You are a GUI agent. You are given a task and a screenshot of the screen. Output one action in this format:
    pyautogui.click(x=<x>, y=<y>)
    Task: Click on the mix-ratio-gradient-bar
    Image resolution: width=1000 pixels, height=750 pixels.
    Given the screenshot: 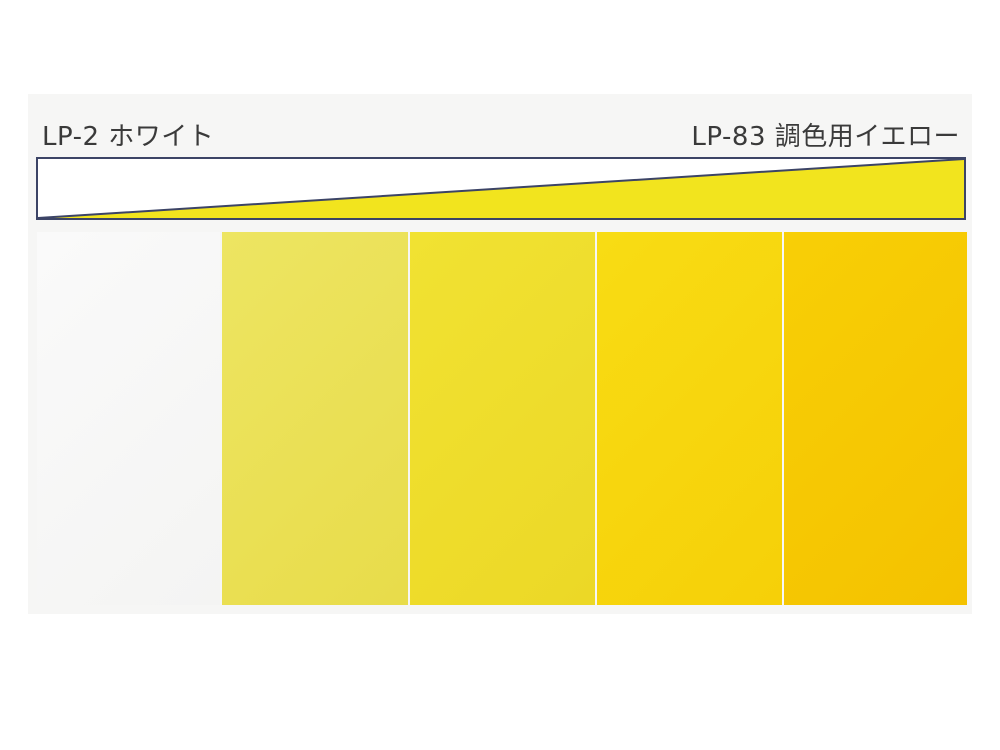 What is the action you would take?
    pyautogui.click(x=501, y=188)
    